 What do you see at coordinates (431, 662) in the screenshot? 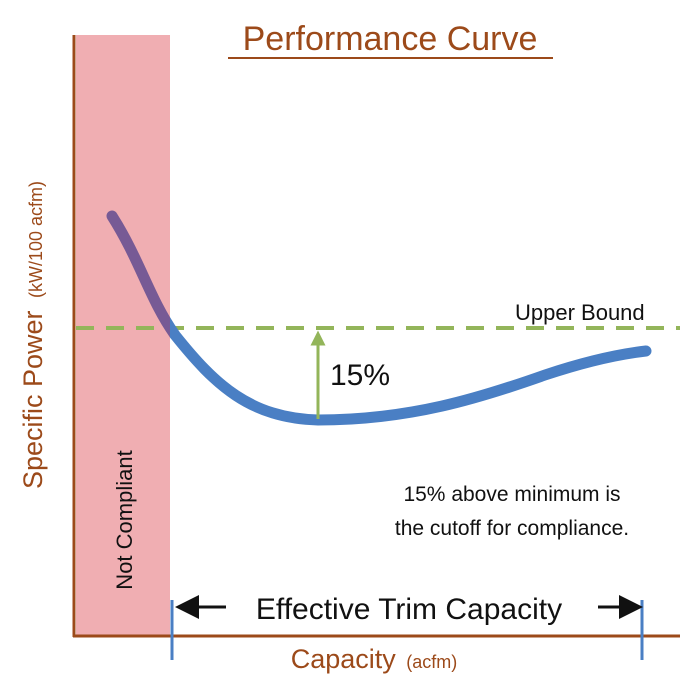
I see `x-axis-unit: (acfm)` at bounding box center [431, 662].